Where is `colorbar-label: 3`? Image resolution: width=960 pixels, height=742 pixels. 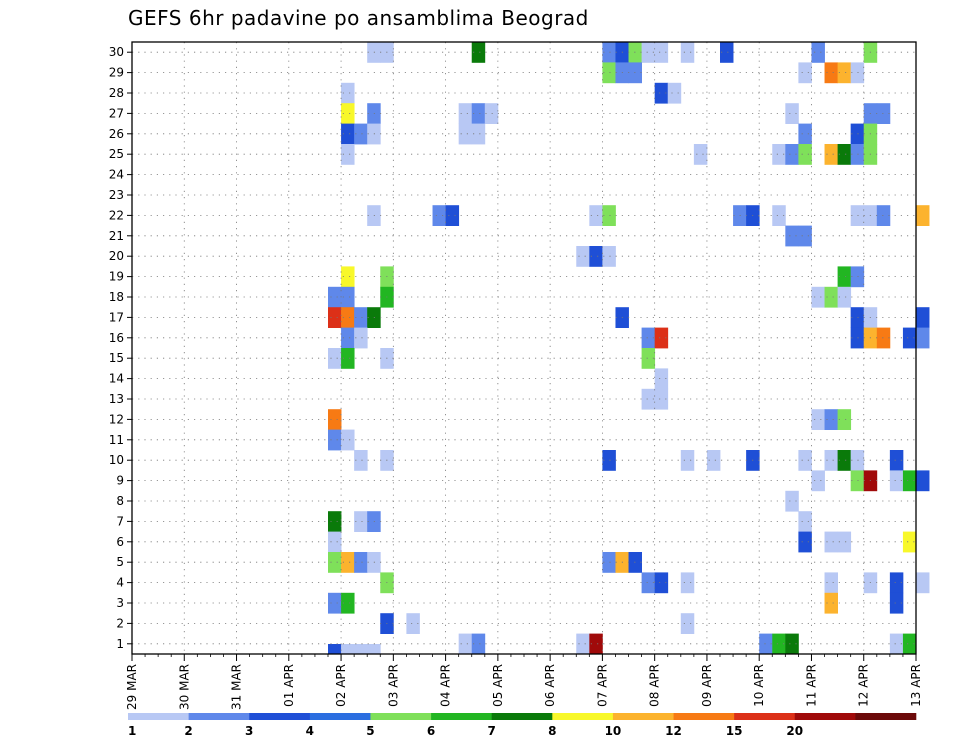
colorbar-label: 3 is located at coordinates (249, 731).